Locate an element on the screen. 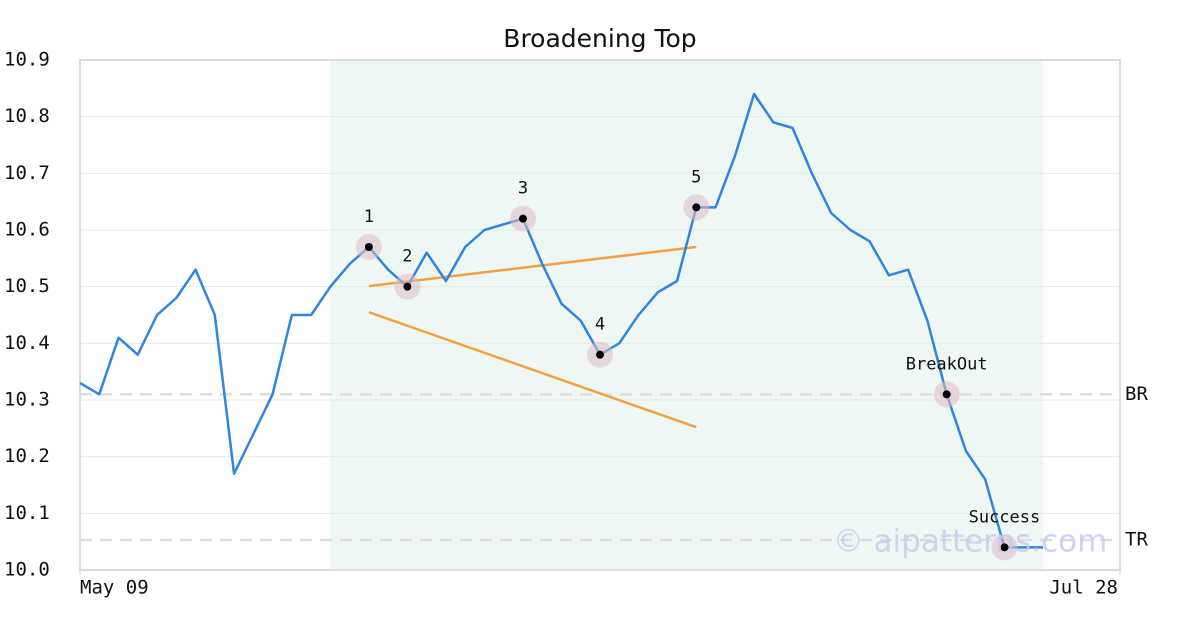 This screenshot has height=630, width=1200. marker-label: 5 is located at coordinates (696, 177).